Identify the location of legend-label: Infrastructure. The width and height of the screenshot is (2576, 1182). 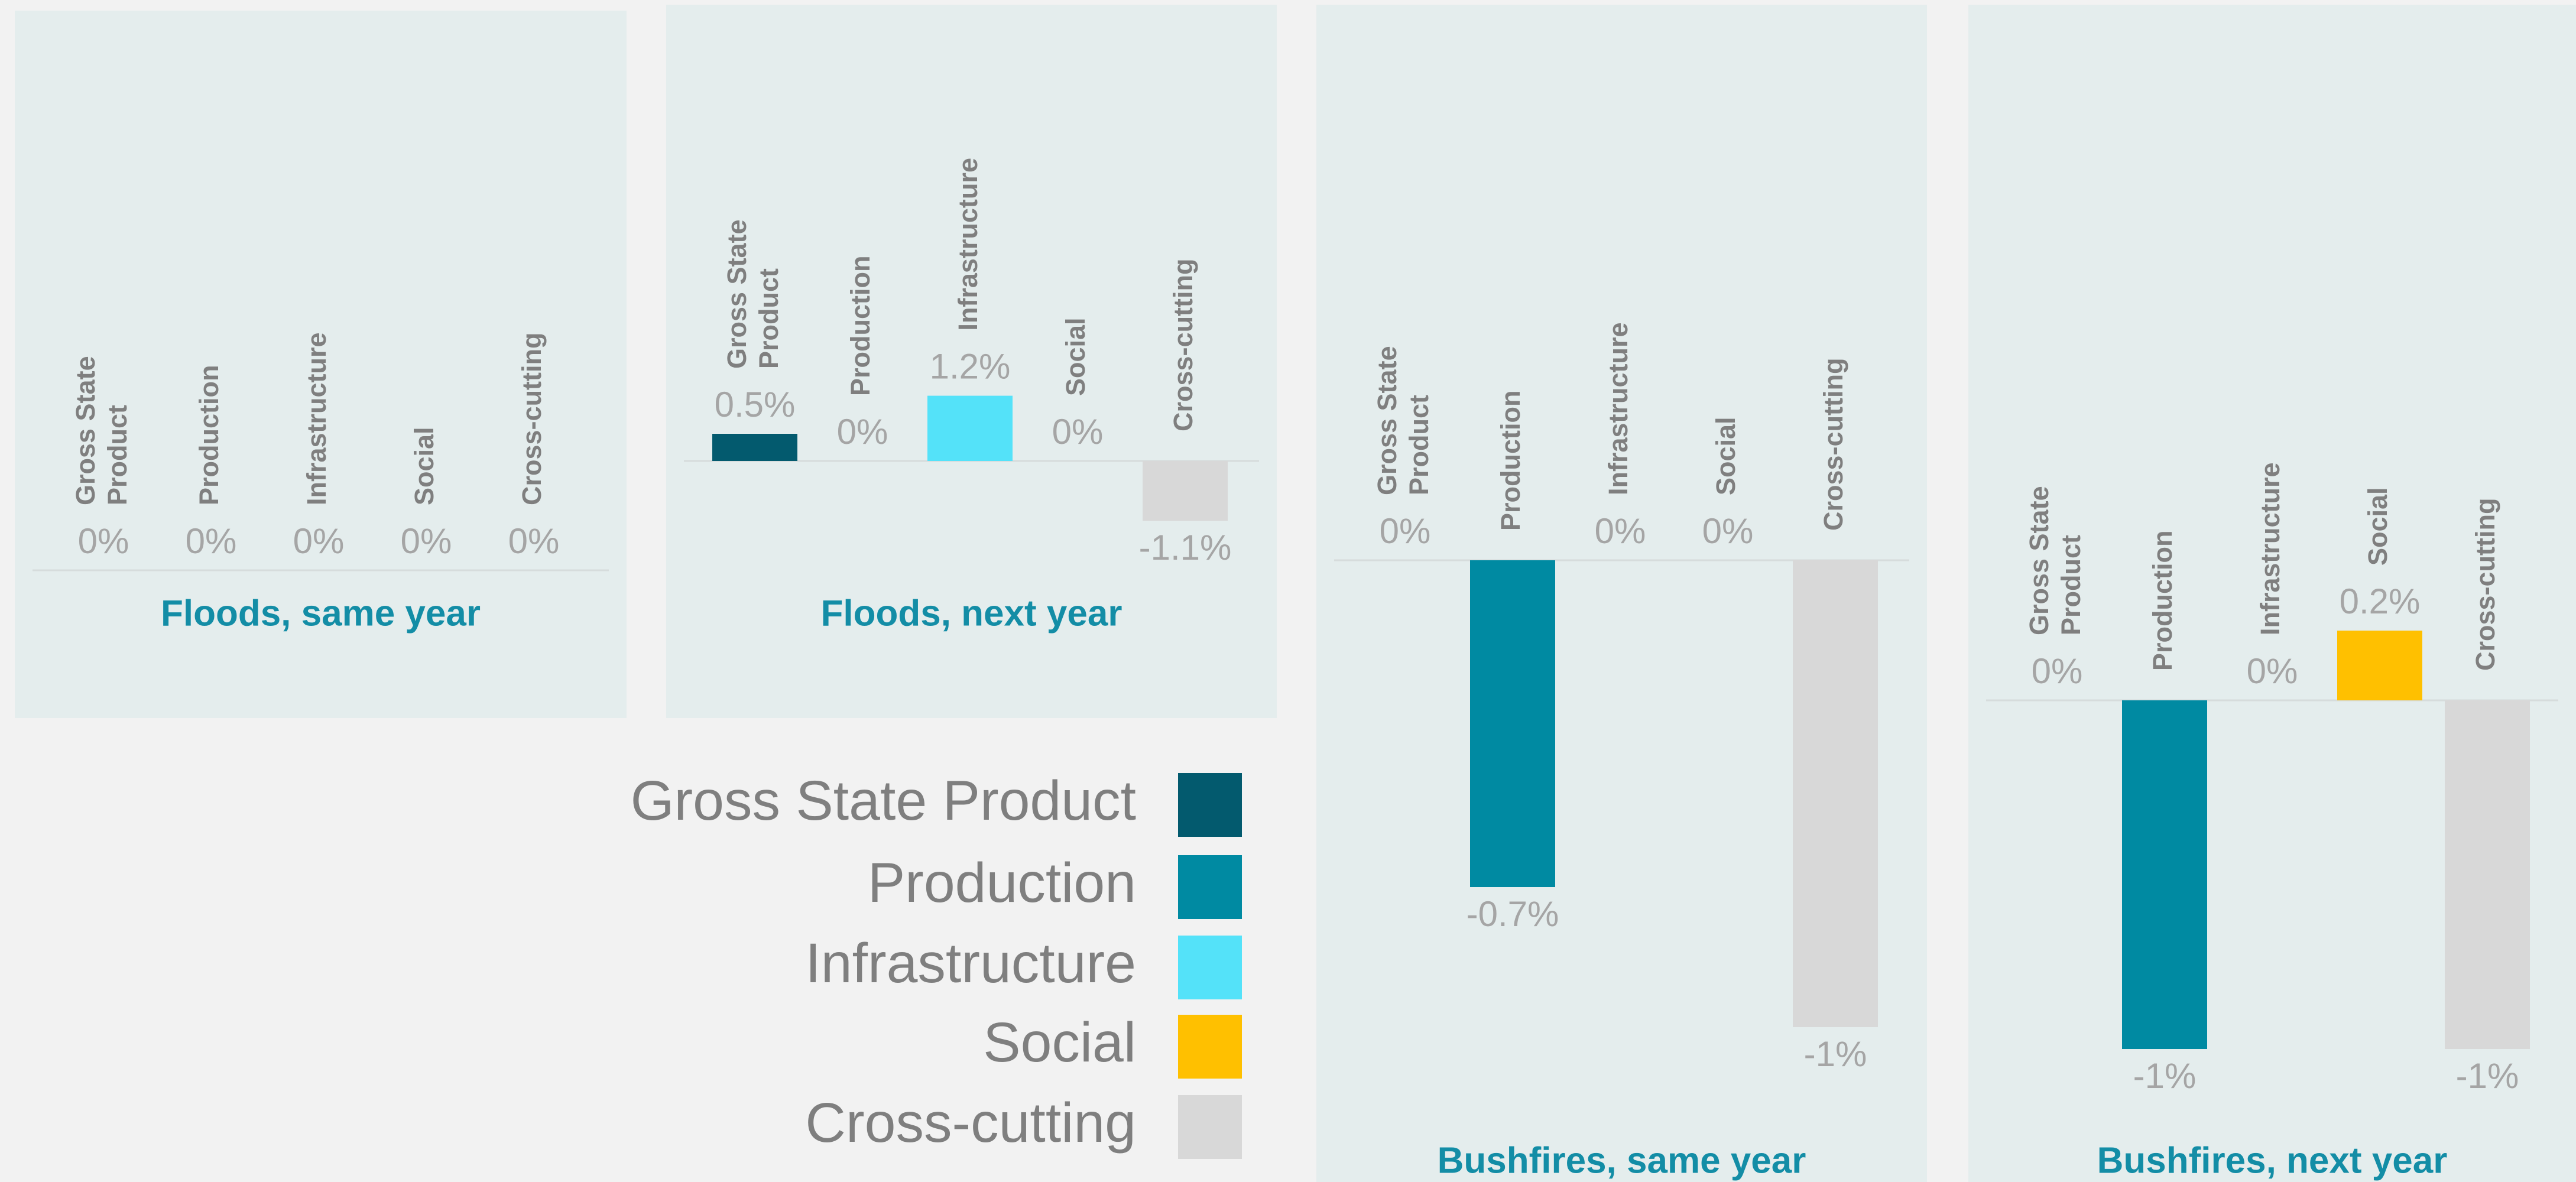
(970, 963).